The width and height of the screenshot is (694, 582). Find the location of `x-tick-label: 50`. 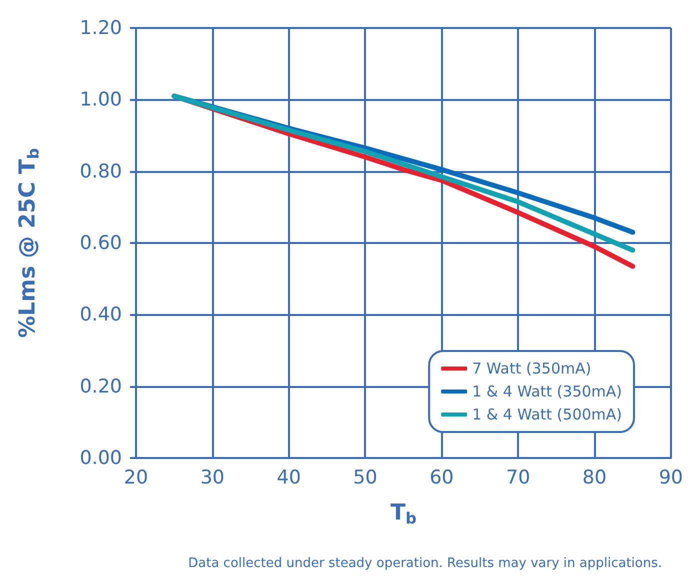

x-tick-label: 50 is located at coordinates (365, 477).